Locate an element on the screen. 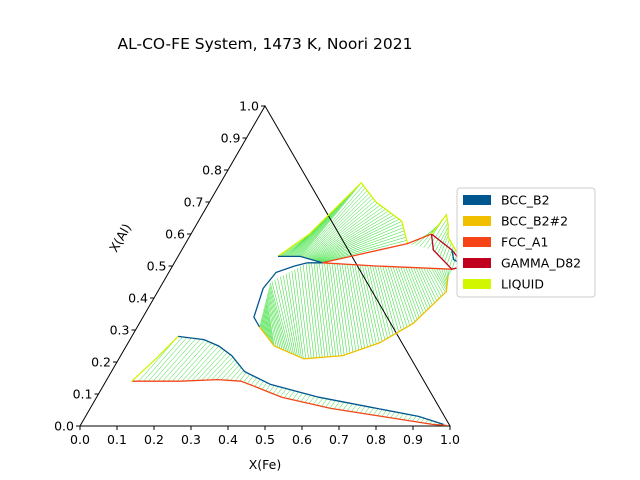  y-tick-label: 0.8 is located at coordinates (212, 170).